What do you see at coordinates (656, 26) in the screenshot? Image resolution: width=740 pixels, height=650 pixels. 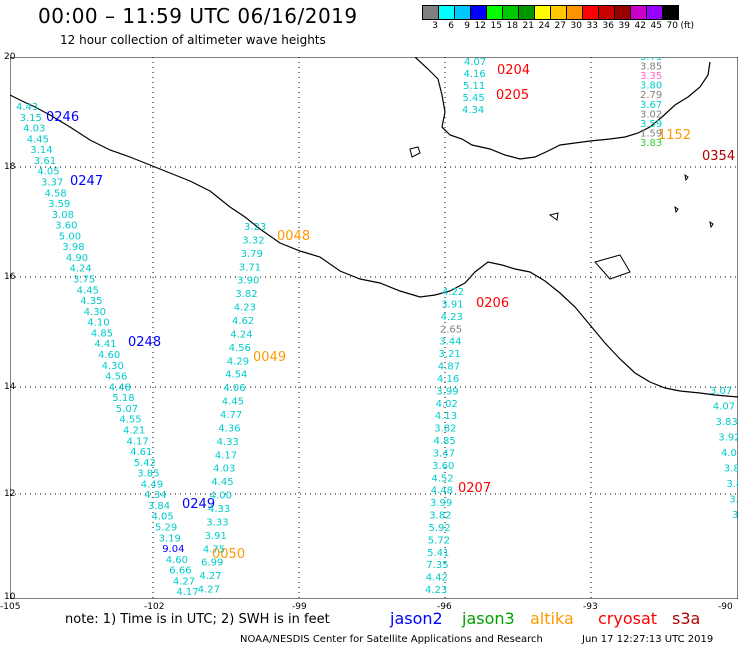 I see `colorbar-tick-label: 45` at bounding box center [656, 26].